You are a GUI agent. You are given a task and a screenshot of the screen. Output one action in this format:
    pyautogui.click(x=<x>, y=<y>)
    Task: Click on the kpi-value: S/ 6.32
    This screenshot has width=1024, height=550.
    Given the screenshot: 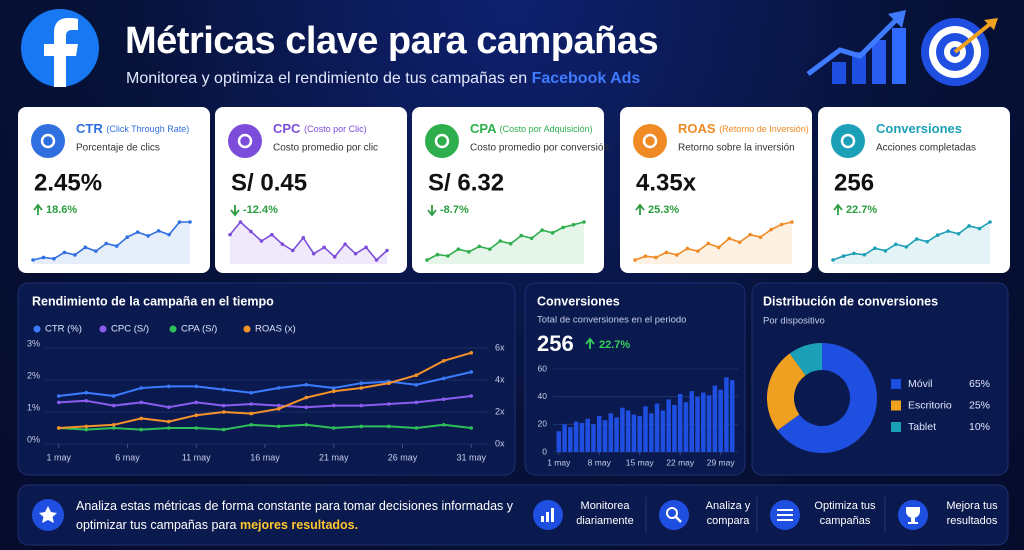 What is the action you would take?
    pyautogui.click(x=466, y=182)
    